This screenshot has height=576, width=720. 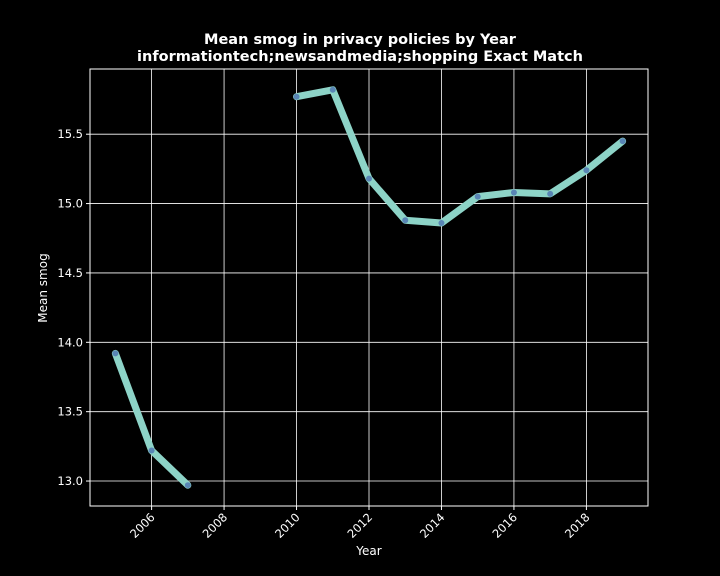 I want to click on y-tick-label: 14.0, so click(x=70, y=342).